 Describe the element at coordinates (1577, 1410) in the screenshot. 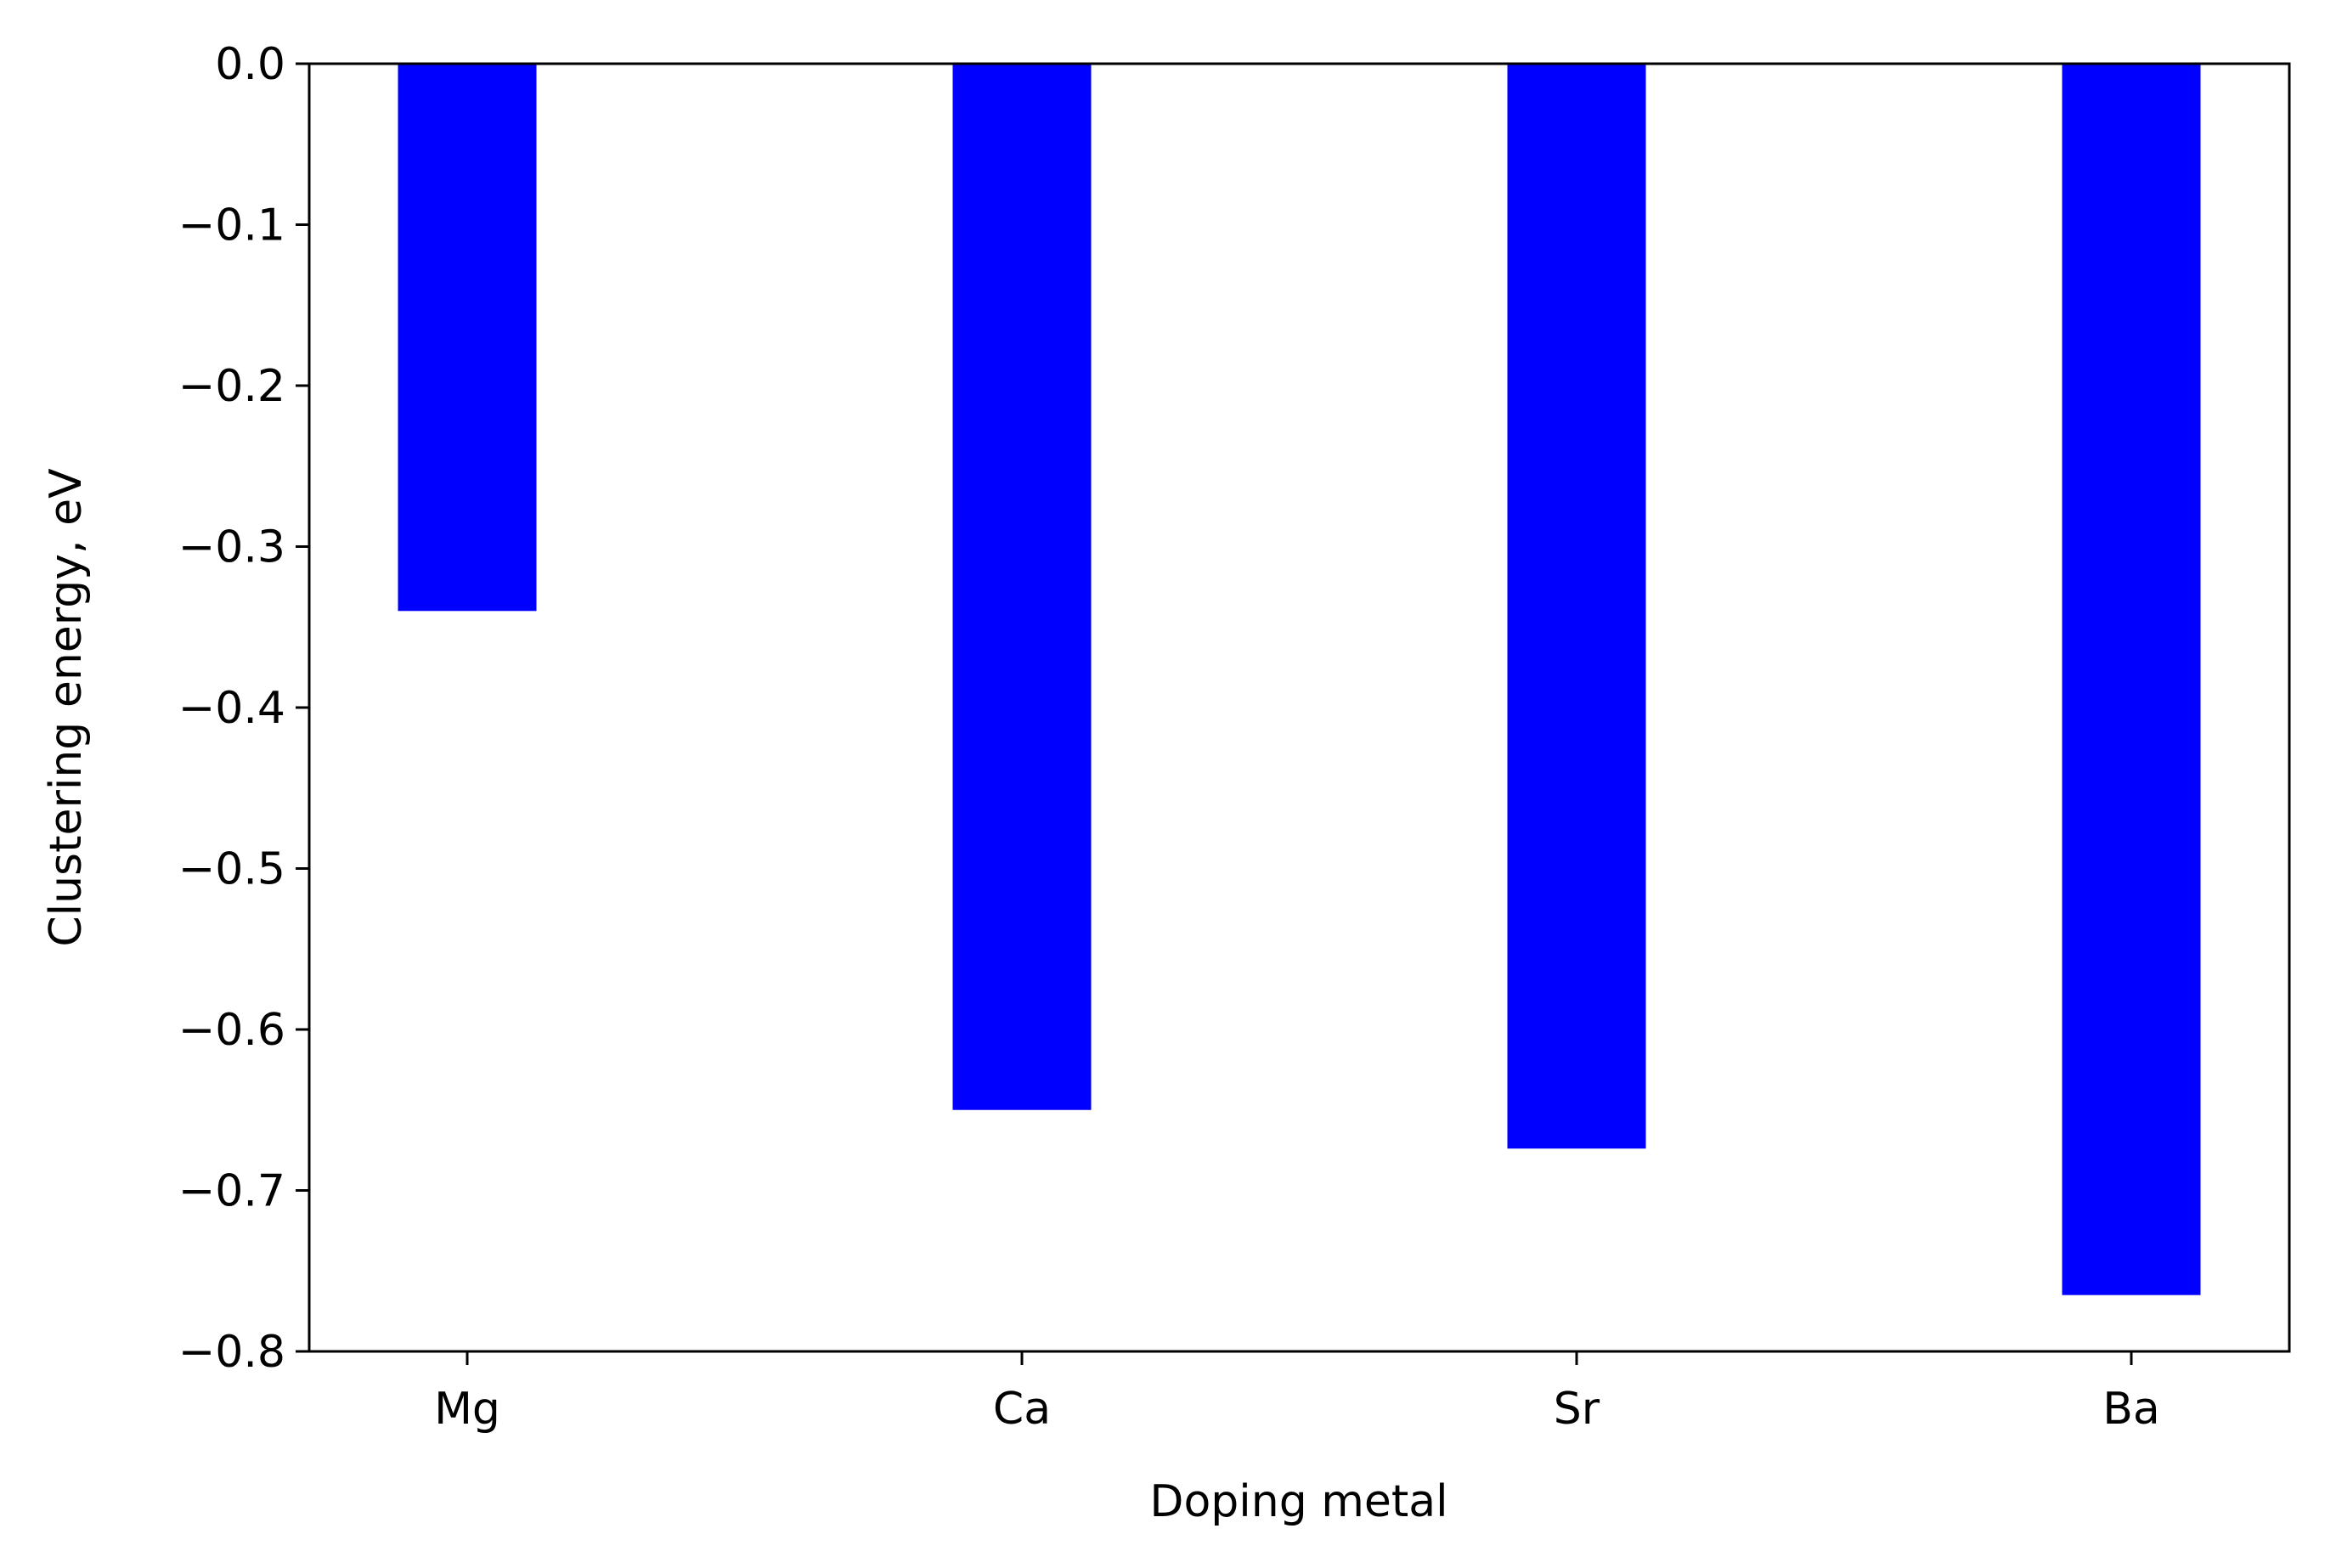

I see `x-tick-label: Sr` at that location.